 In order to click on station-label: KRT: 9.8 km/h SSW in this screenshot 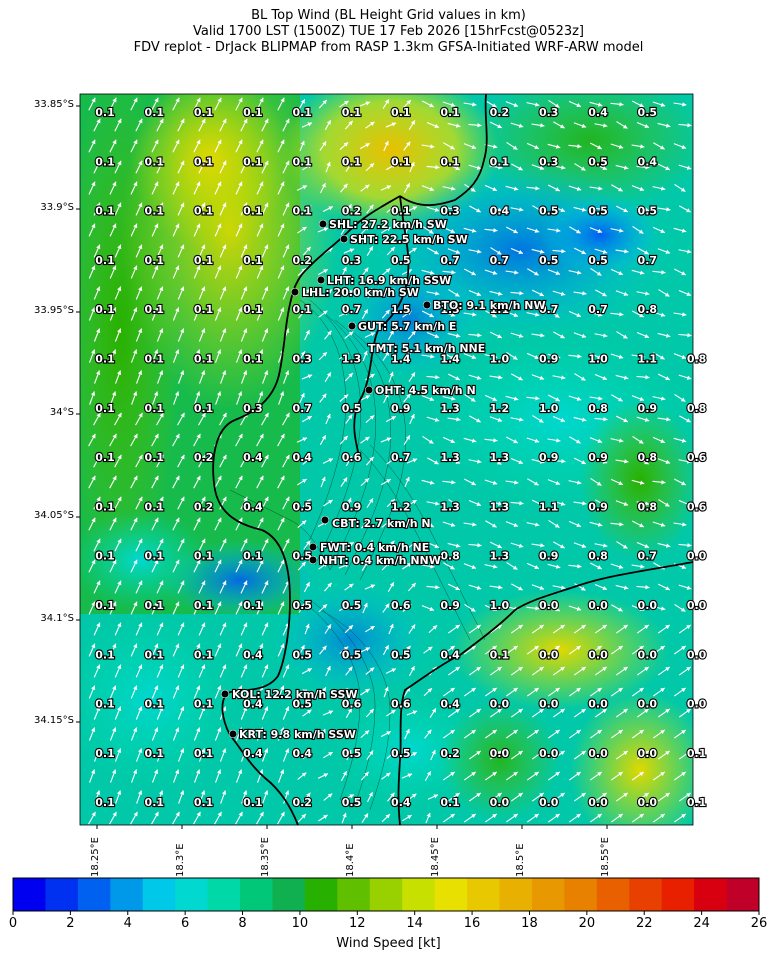, I will do `click(297, 734)`.